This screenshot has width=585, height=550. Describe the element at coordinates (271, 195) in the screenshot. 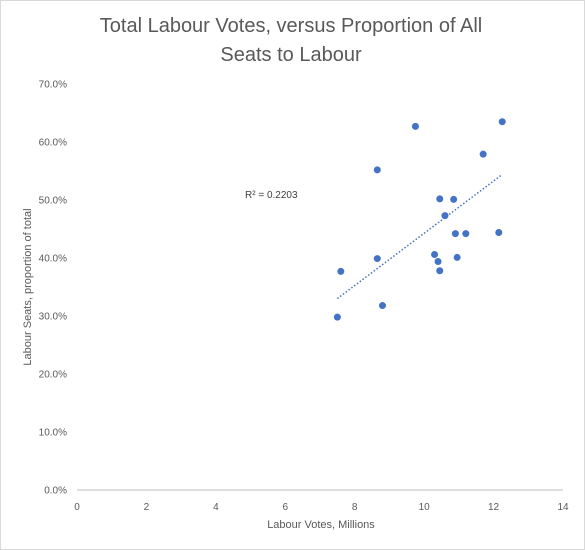

I see `r-squared-annotation: R² = 0.2203` at that location.